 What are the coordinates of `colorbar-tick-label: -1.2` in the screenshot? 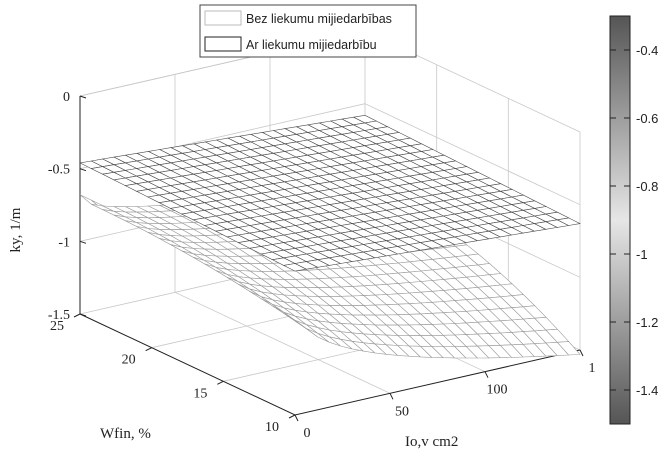 It's located at (647, 322).